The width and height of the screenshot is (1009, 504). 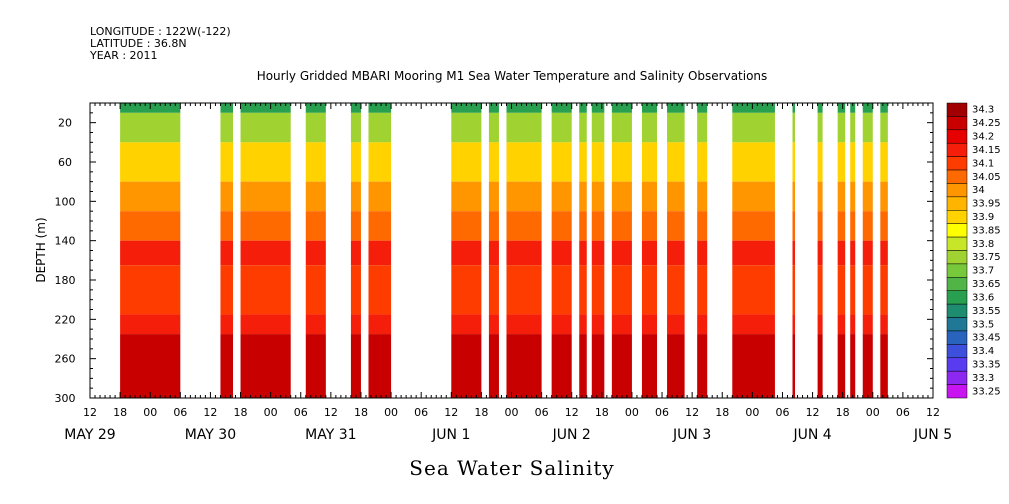 What do you see at coordinates (123, 55) in the screenshot?
I see `year-label: YEAR : 2011` at bounding box center [123, 55].